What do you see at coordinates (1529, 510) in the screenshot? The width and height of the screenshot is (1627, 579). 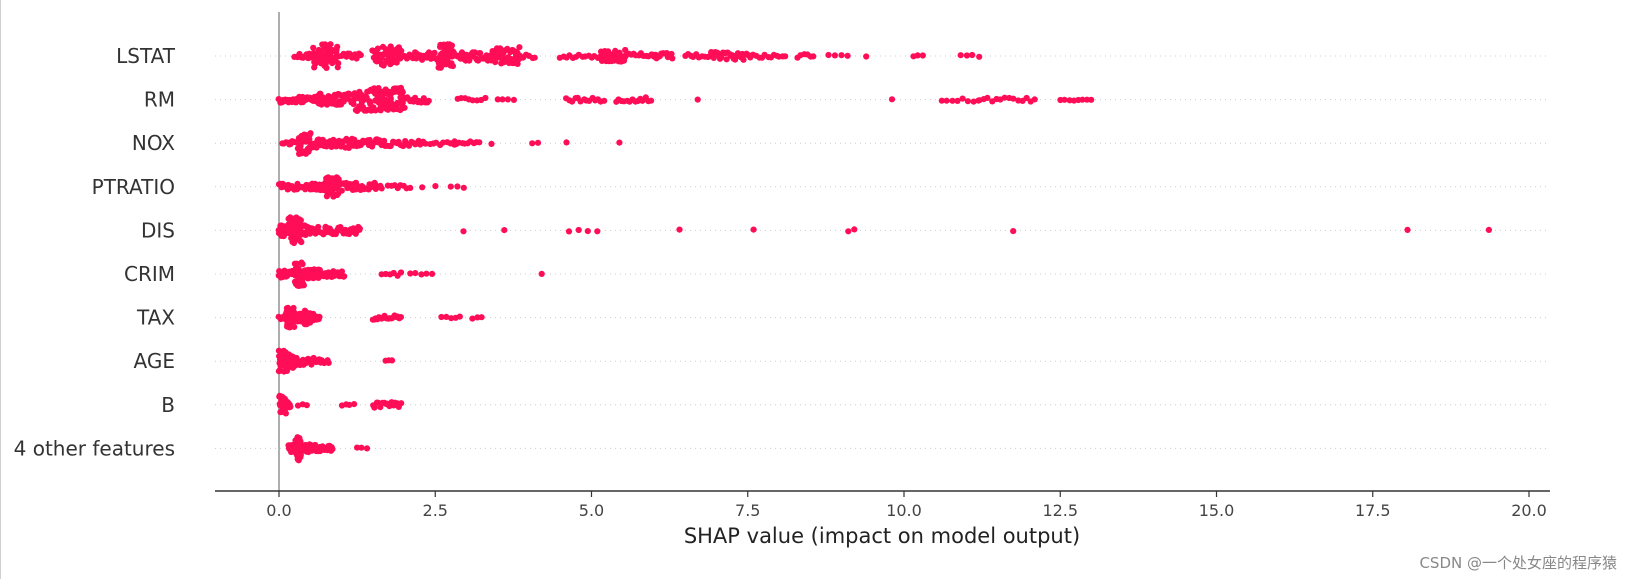 I see `x-tick-label: 20.0` at bounding box center [1529, 510].